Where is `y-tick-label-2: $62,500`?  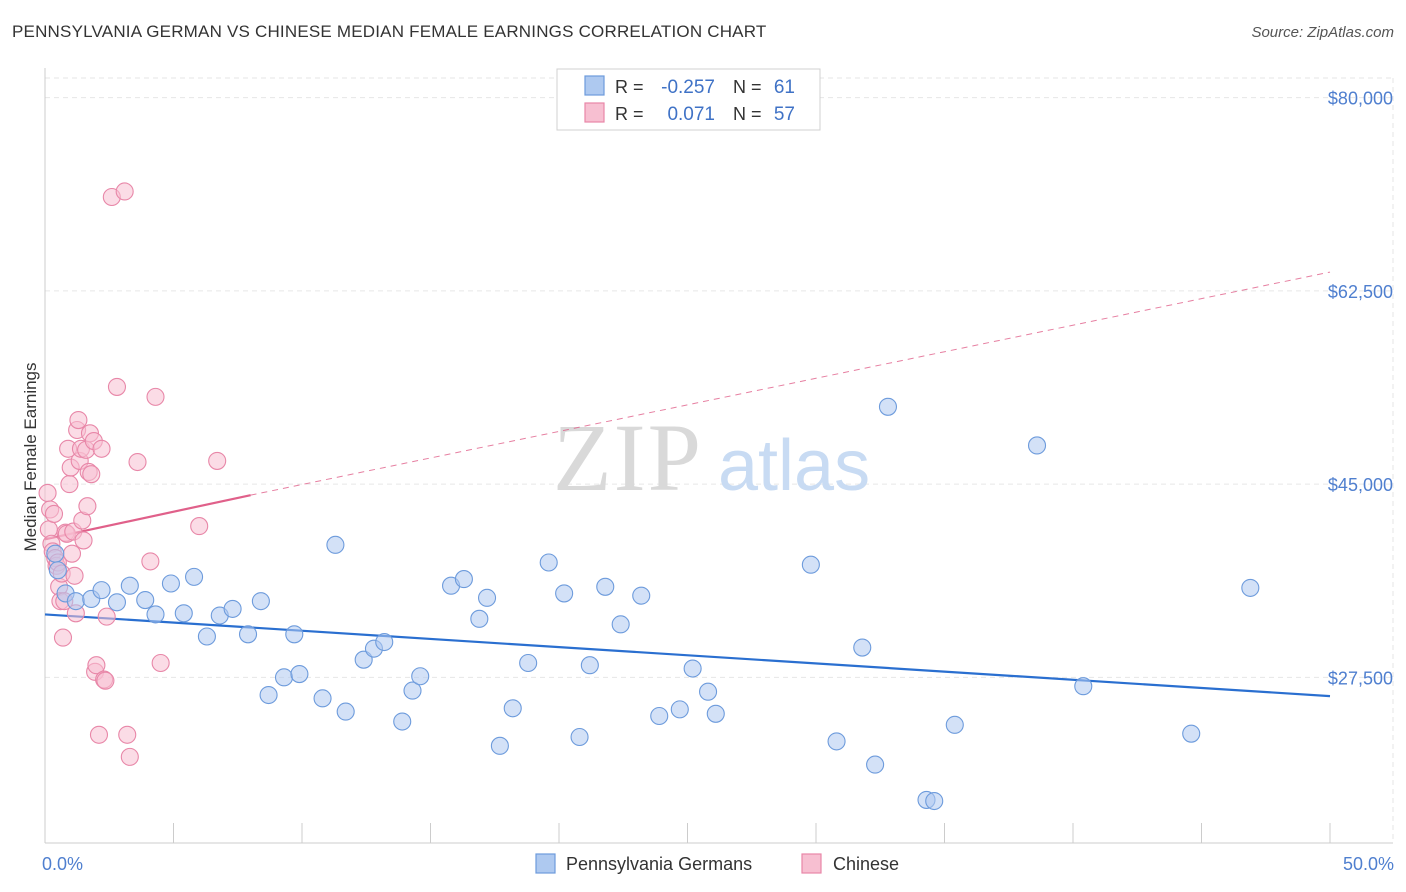 y-tick-label-2: $62,500 is located at coordinates (1360, 292).